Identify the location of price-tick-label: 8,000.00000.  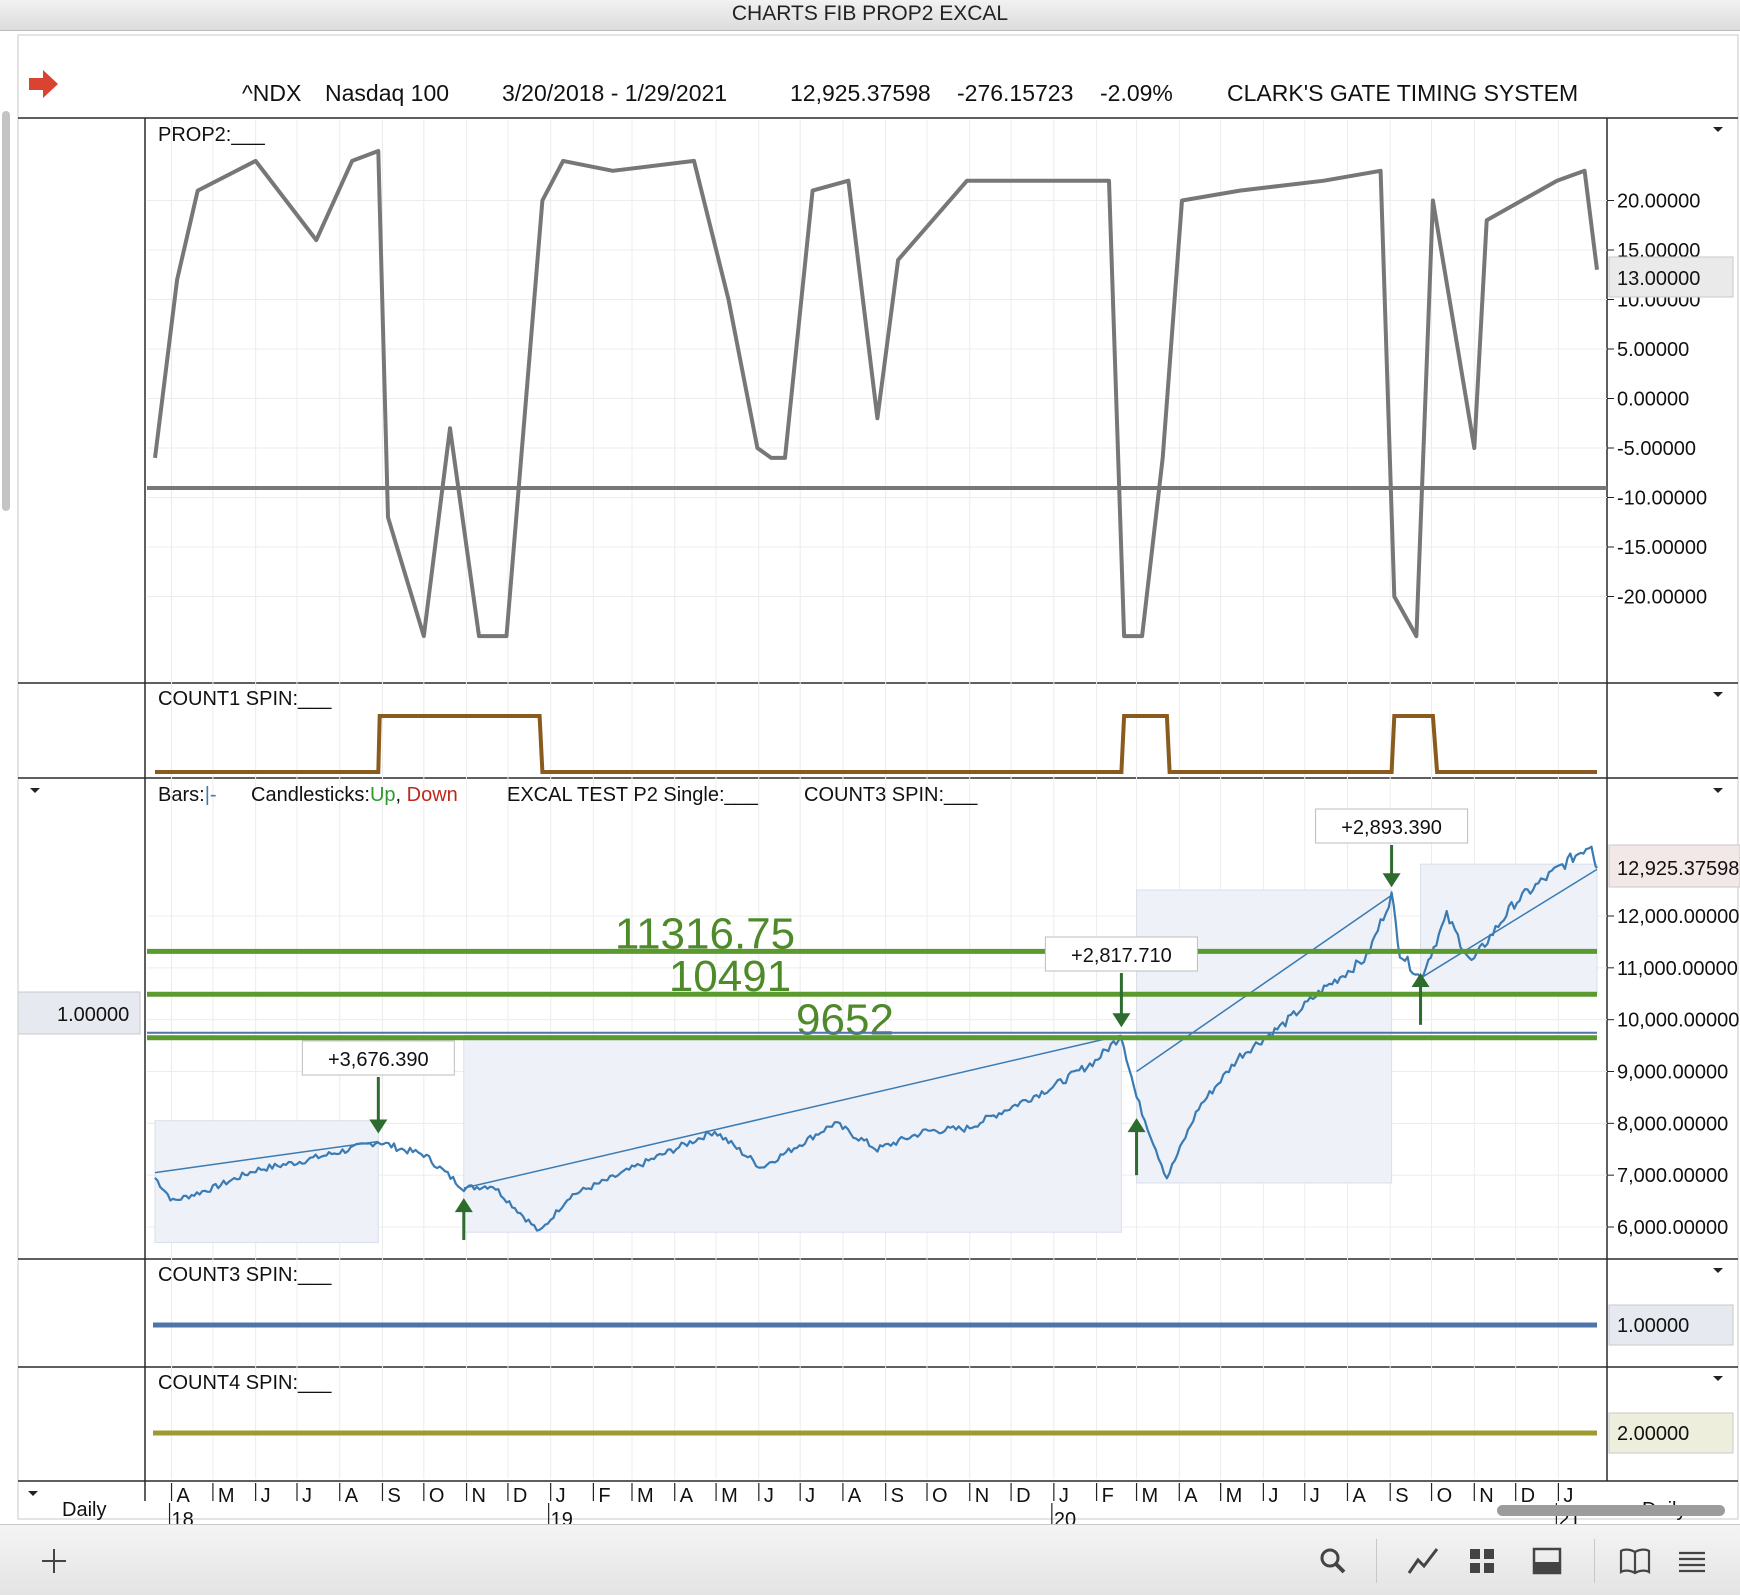
(1672, 1124).